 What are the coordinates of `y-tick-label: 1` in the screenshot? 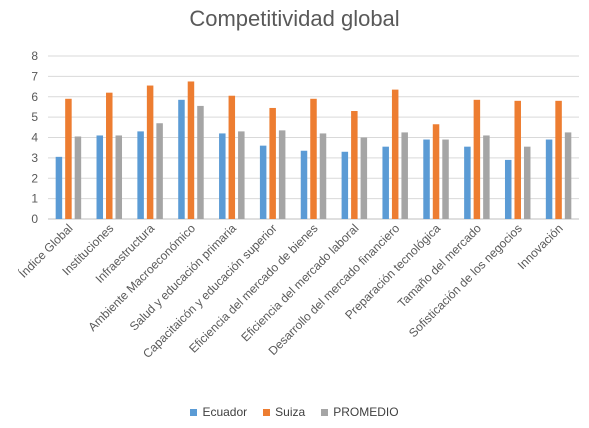 It's located at (34, 199).